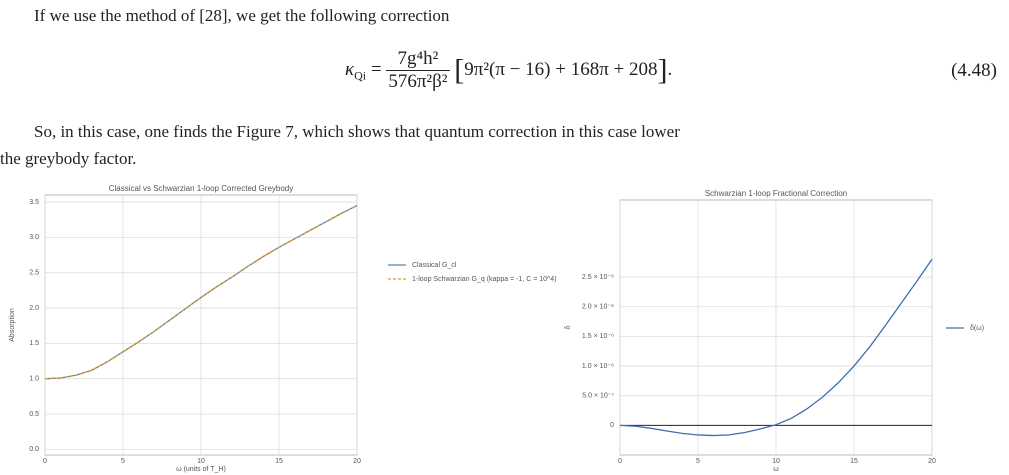 Image resolution: width=1009 pixels, height=475 pixels. I want to click on y-tick-label: 5.0 × 10⁻⁷, so click(598, 396).